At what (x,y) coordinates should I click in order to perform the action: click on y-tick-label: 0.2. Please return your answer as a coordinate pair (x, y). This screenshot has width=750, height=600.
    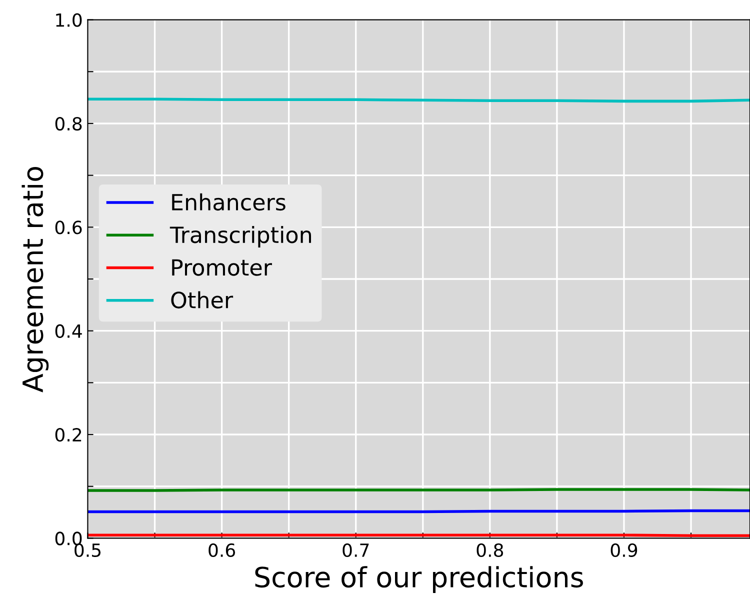
    Looking at the image, I should click on (68, 435).